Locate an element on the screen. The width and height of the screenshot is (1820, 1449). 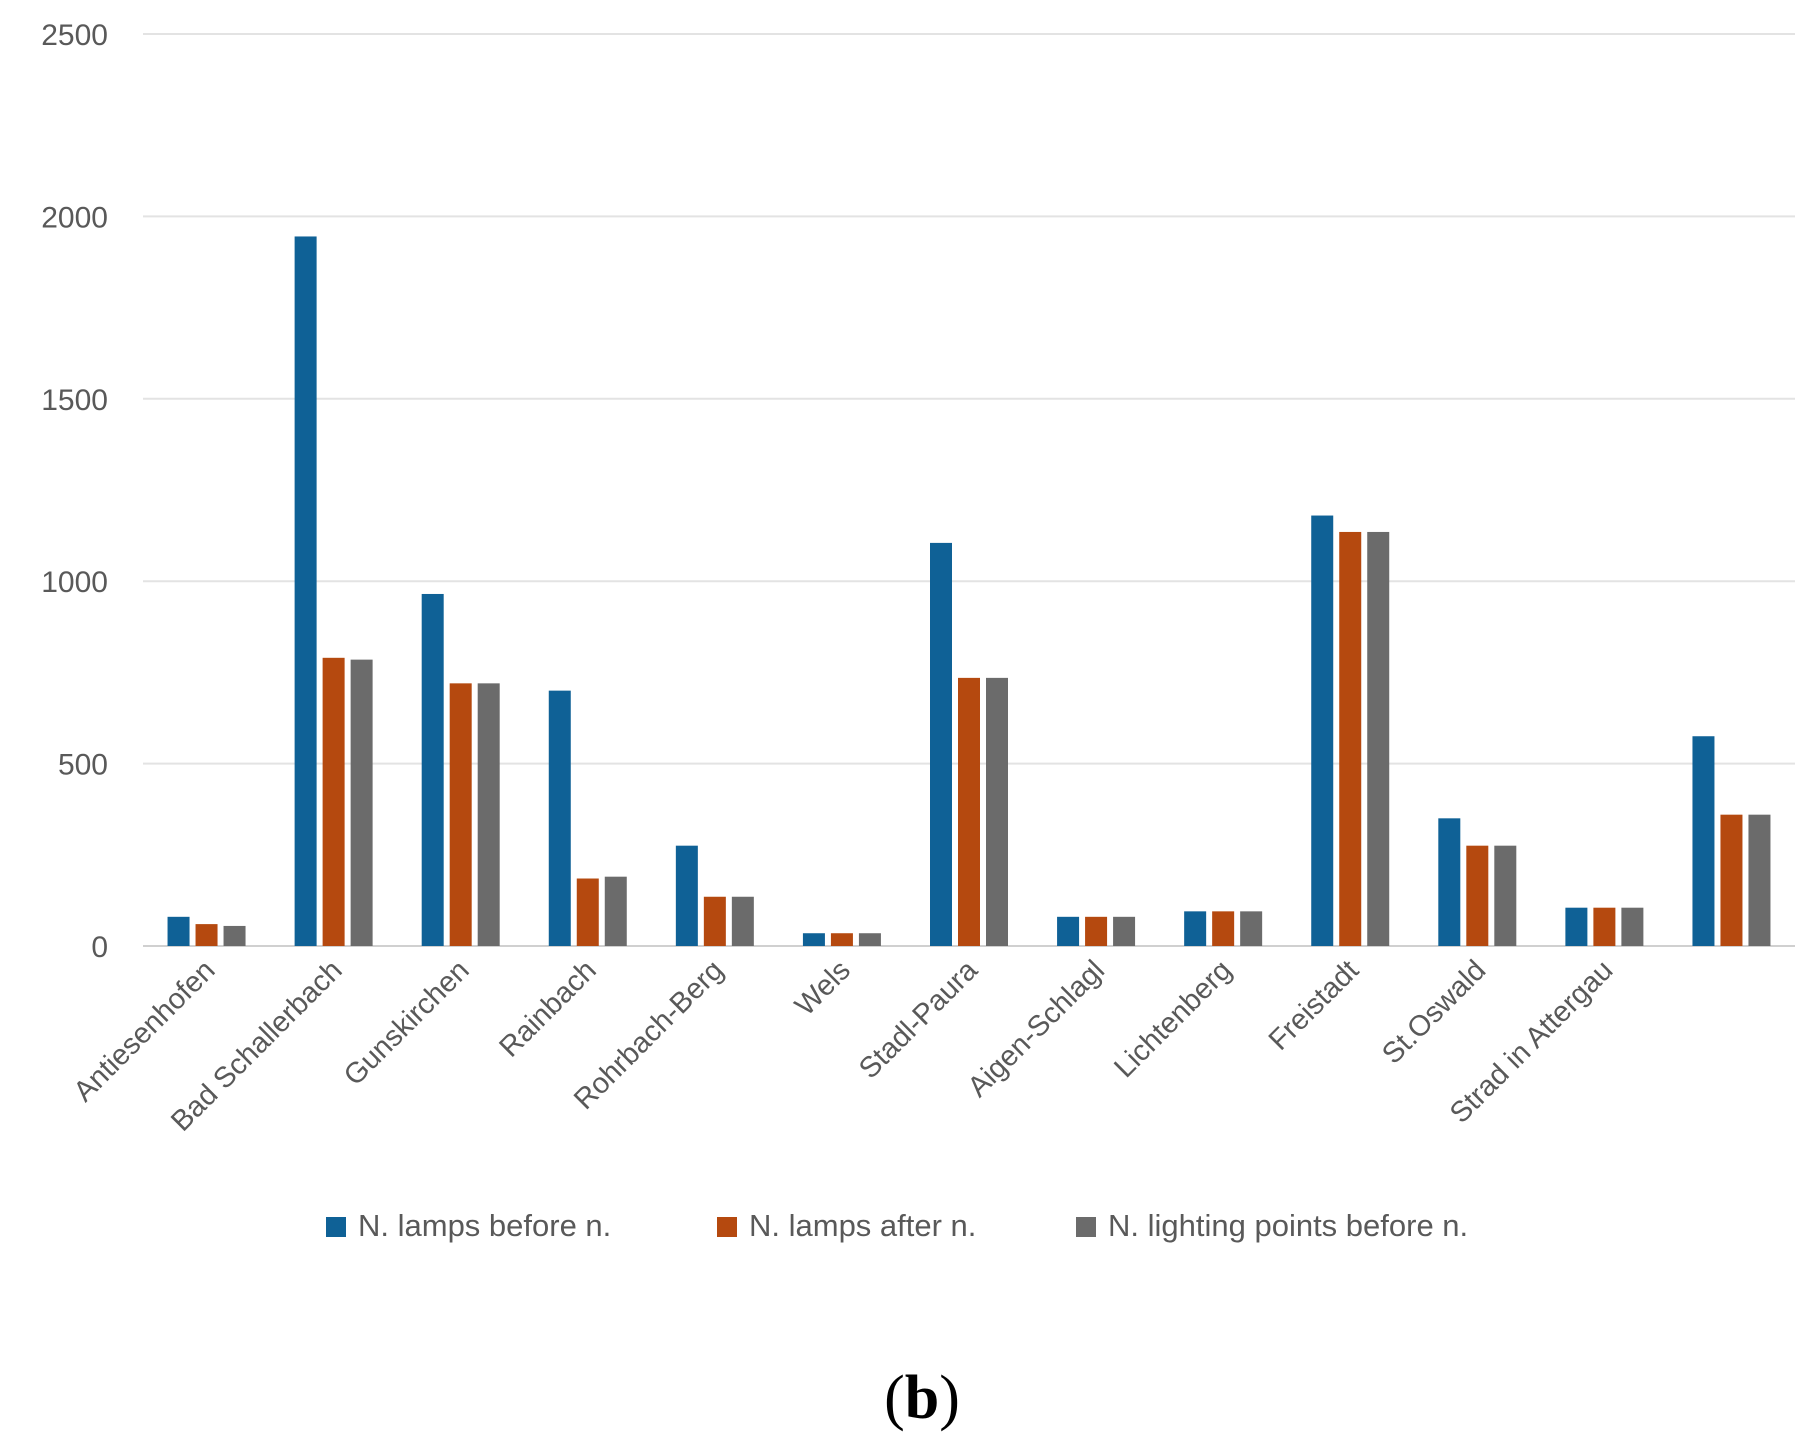
legend-label: N. lamps before n. is located at coordinates (484, 1225).